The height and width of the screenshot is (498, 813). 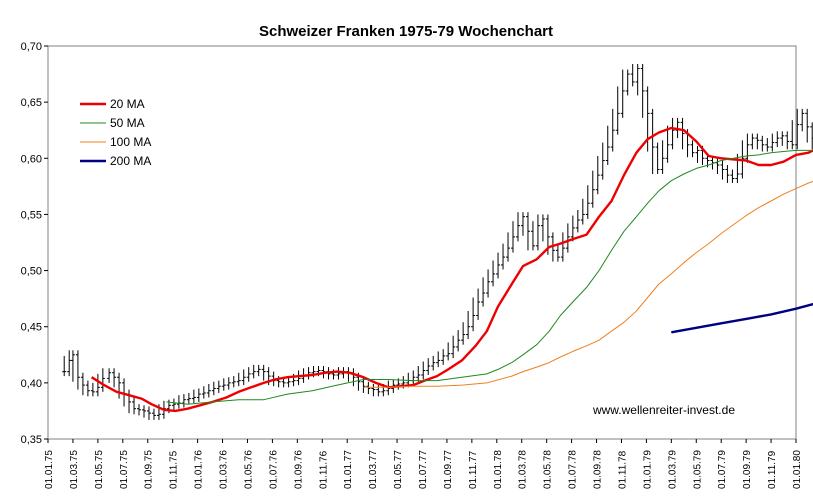 I want to click on y-tick-label: 0,45, so click(x=31, y=328).